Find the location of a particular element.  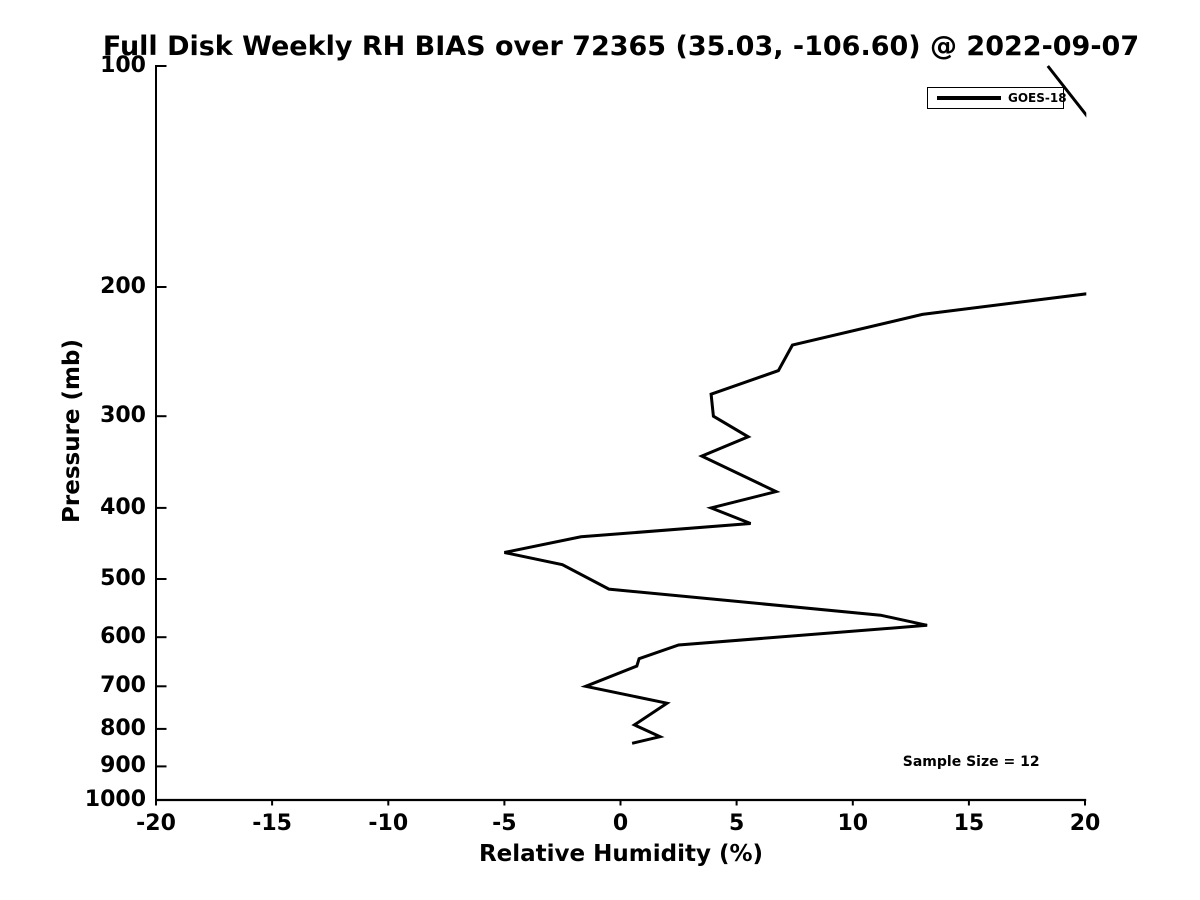

x-tick-label: 0 is located at coordinates (620, 823).